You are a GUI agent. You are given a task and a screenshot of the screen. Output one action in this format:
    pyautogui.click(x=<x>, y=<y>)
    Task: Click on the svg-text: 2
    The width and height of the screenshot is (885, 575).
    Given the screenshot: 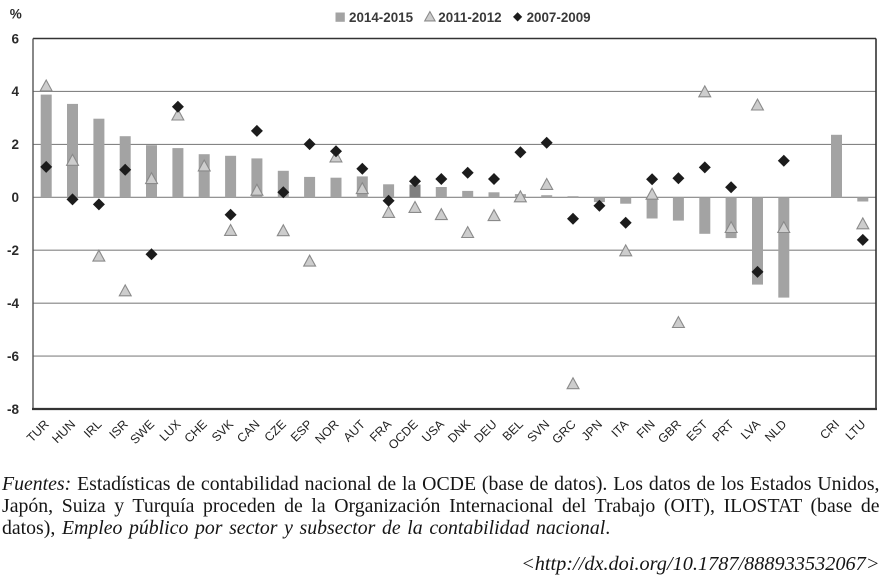 What is the action you would take?
    pyautogui.click(x=15, y=144)
    